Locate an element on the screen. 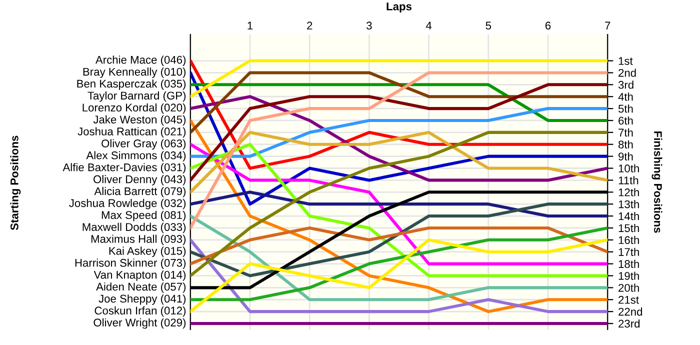 The image size is (700, 345). series-label: Harrison Skinner (073) is located at coordinates (130, 263).